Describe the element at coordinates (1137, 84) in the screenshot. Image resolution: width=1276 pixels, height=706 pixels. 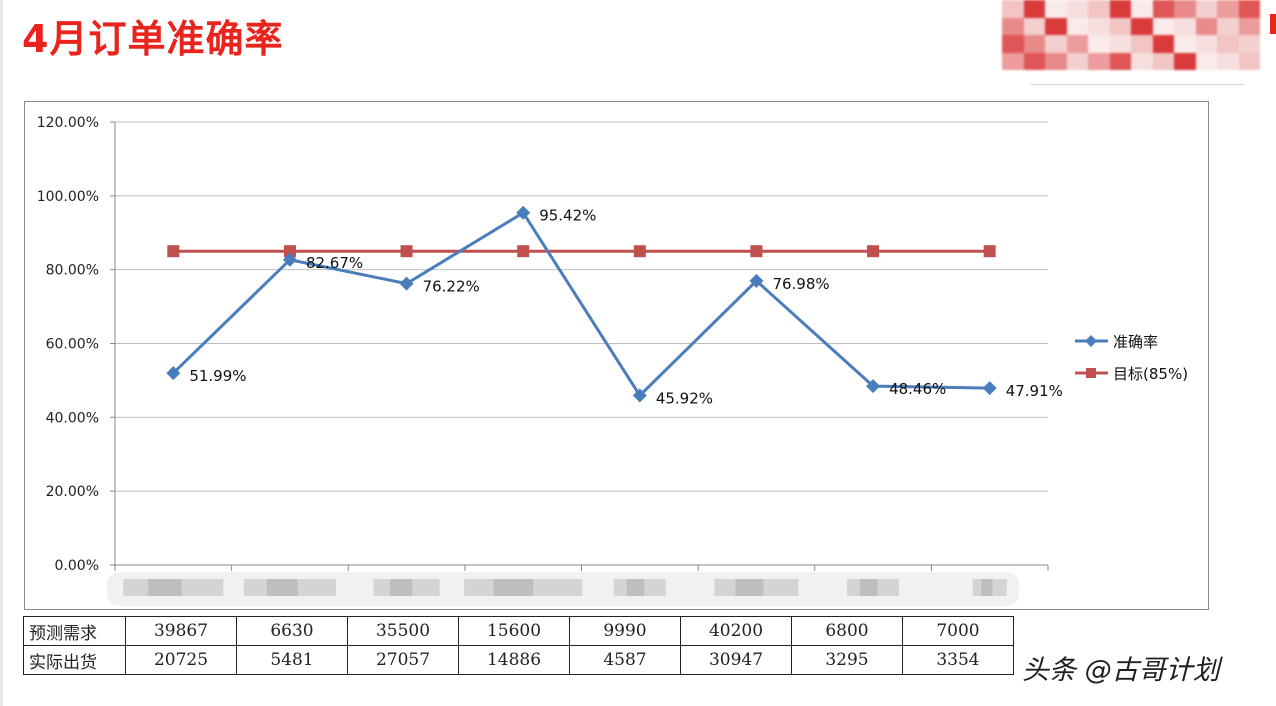
I see `header-rule` at that location.